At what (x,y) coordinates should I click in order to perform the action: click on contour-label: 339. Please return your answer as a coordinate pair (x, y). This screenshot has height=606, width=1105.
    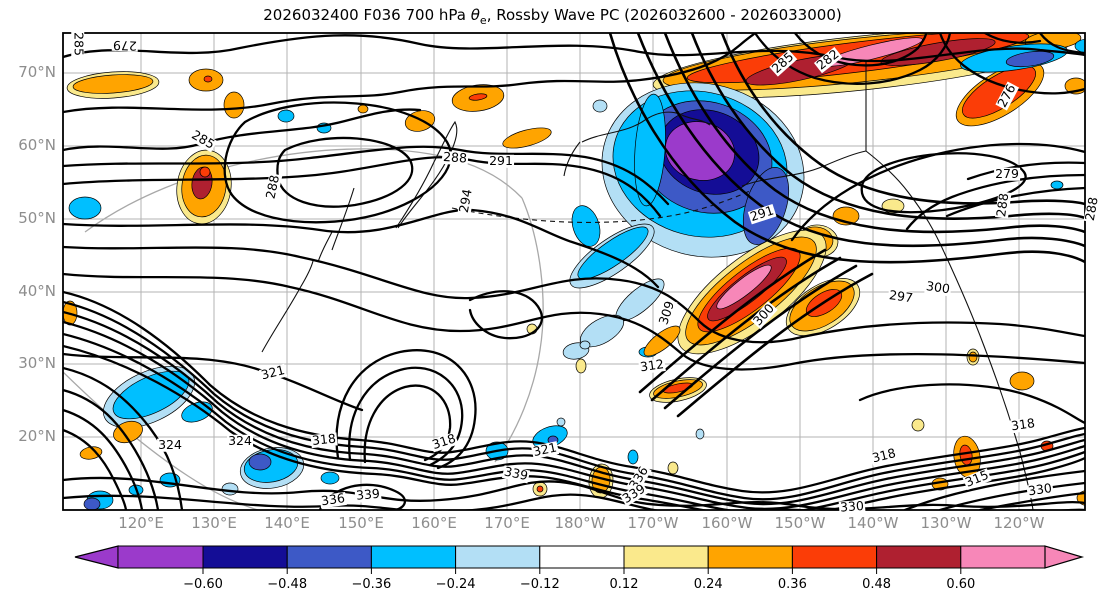
    Looking at the image, I should click on (368, 494).